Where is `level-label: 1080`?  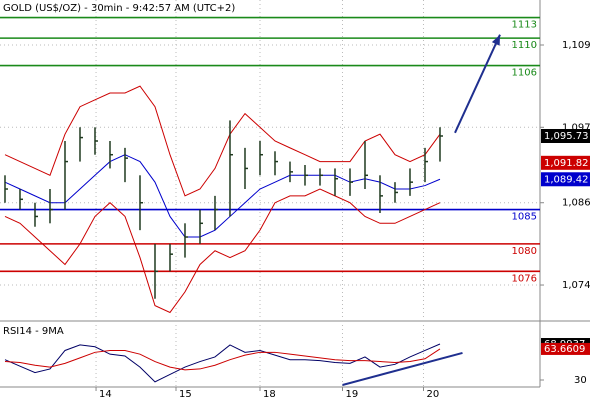 level-label: 1080 is located at coordinates (524, 251).